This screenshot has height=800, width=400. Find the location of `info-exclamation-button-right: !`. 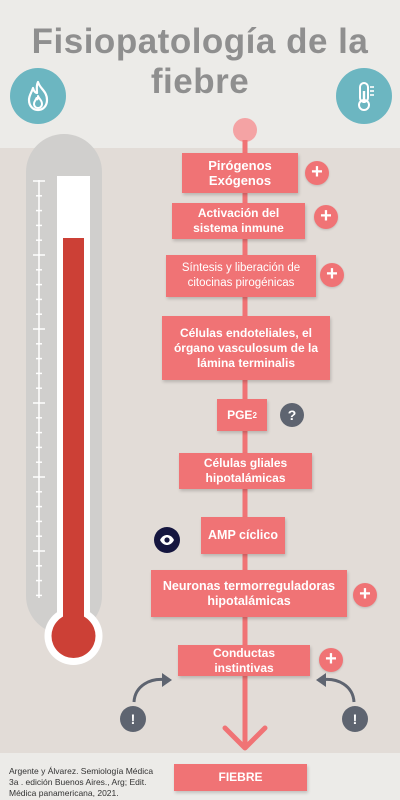

info-exclamation-button-right: ! is located at coordinates (355, 719).